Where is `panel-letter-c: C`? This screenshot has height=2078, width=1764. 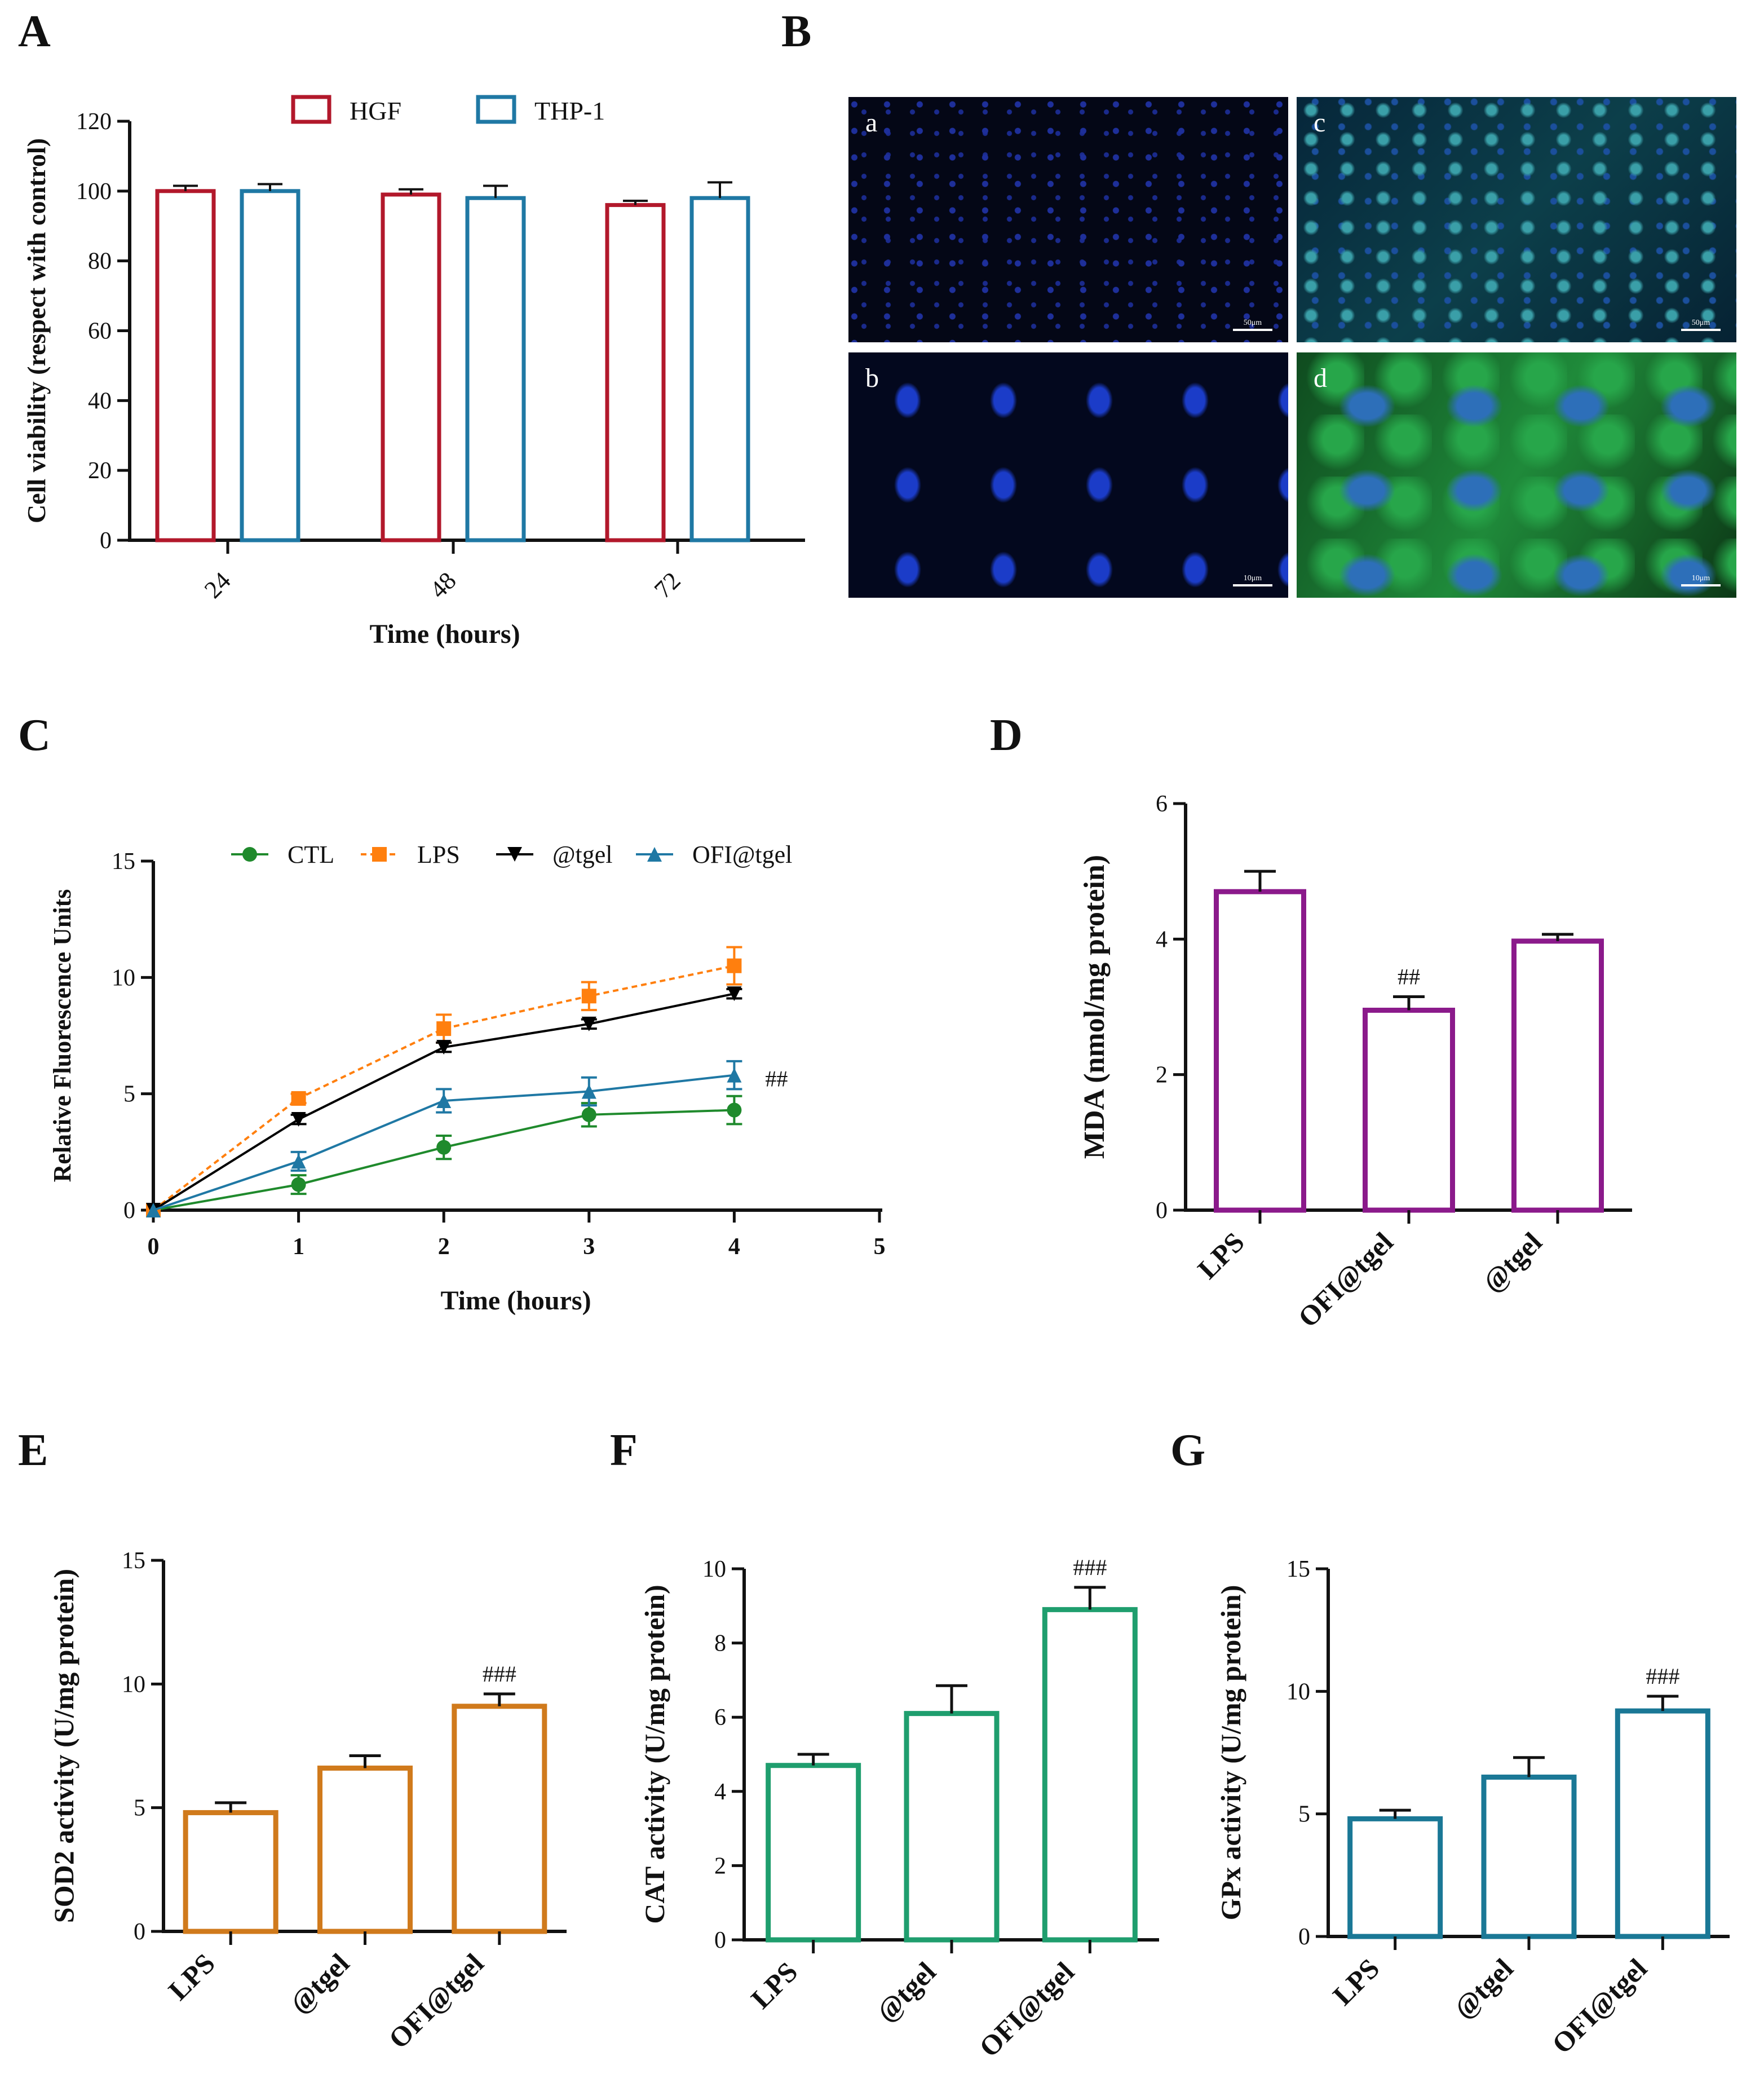 panel-letter-c: C is located at coordinates (34, 735).